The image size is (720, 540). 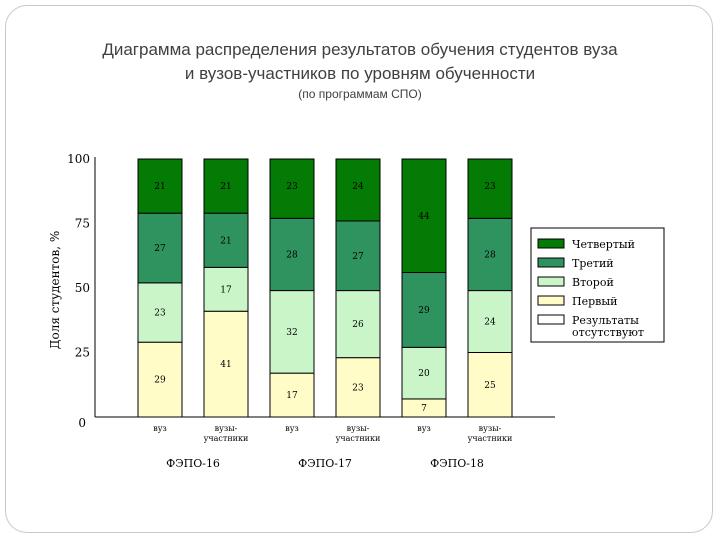 I want to click on legend-label: Второй, so click(x=593, y=282).